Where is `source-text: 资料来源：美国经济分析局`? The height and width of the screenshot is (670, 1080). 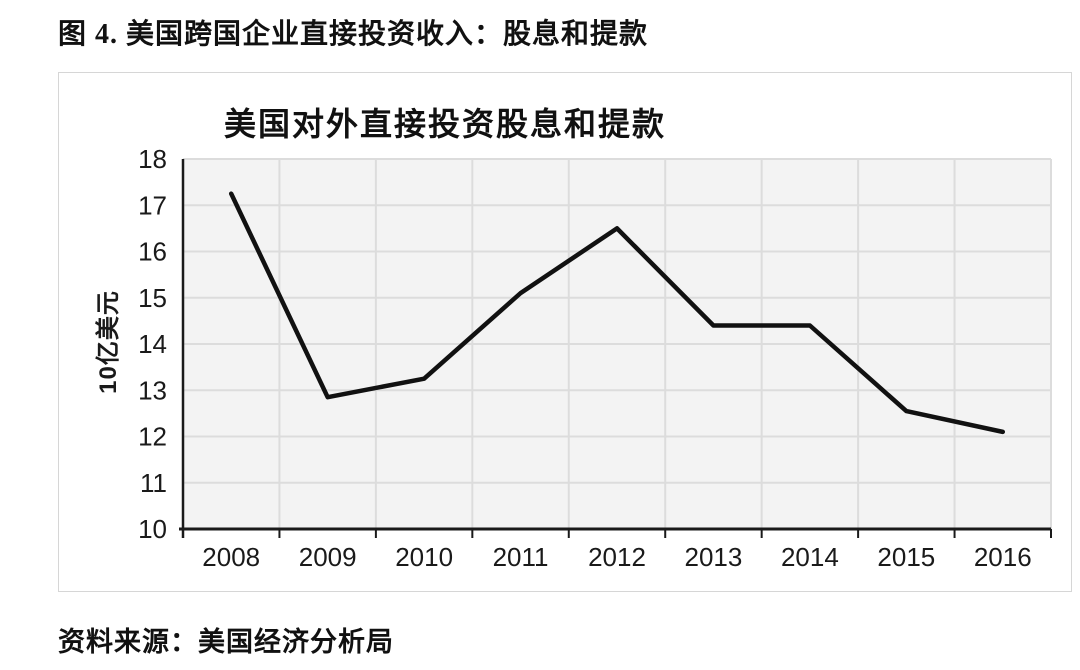 source-text: 资料来源：美国经济分析局 is located at coordinates (226, 642).